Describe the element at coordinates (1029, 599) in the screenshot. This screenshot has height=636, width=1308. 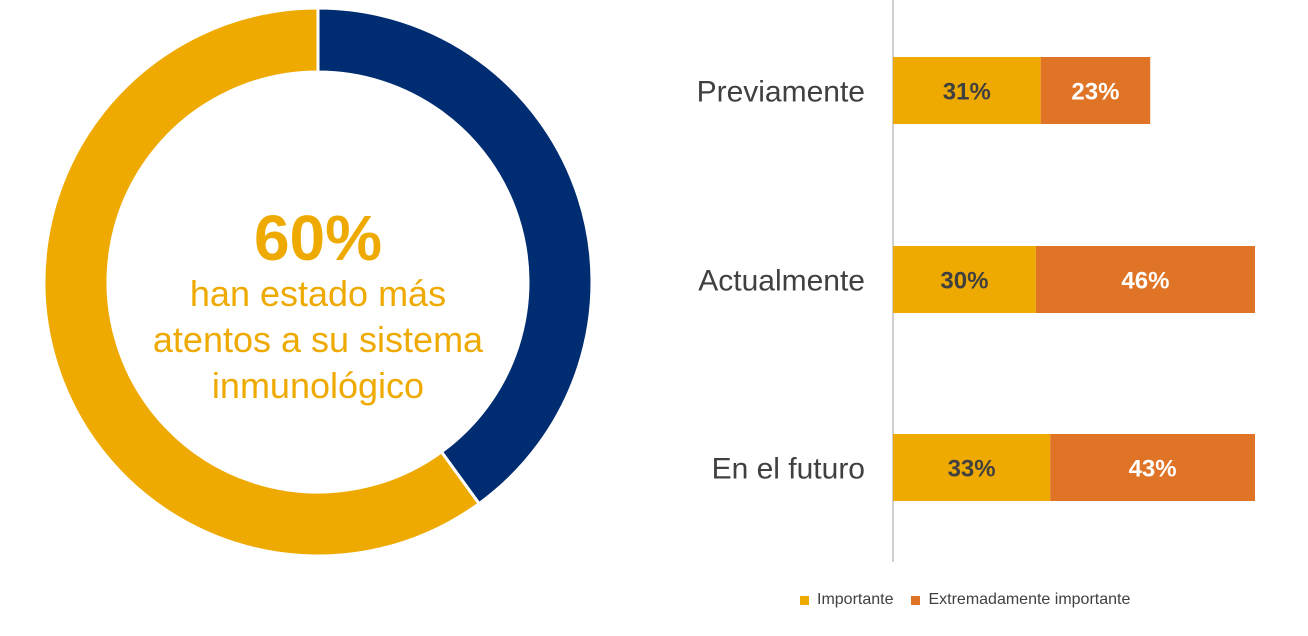
I see `legend-label-extremadamente-importante: Extremadamente importante` at that location.